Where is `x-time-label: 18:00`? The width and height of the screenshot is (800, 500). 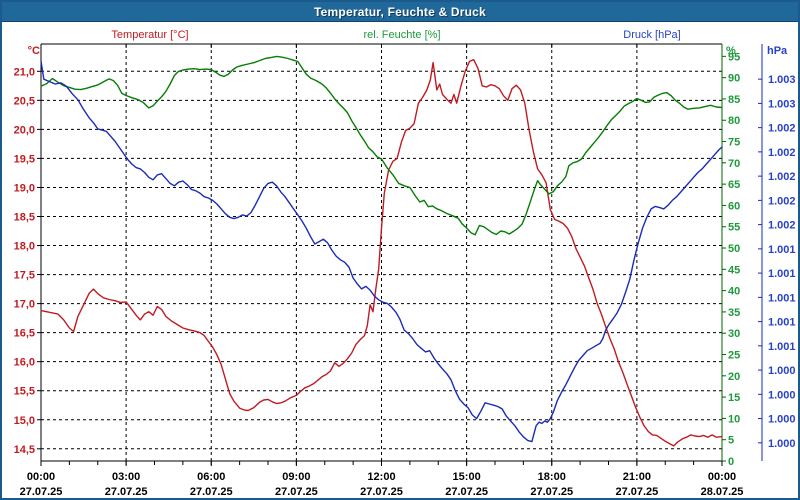
x-time-label: 18:00 is located at coordinates (552, 477).